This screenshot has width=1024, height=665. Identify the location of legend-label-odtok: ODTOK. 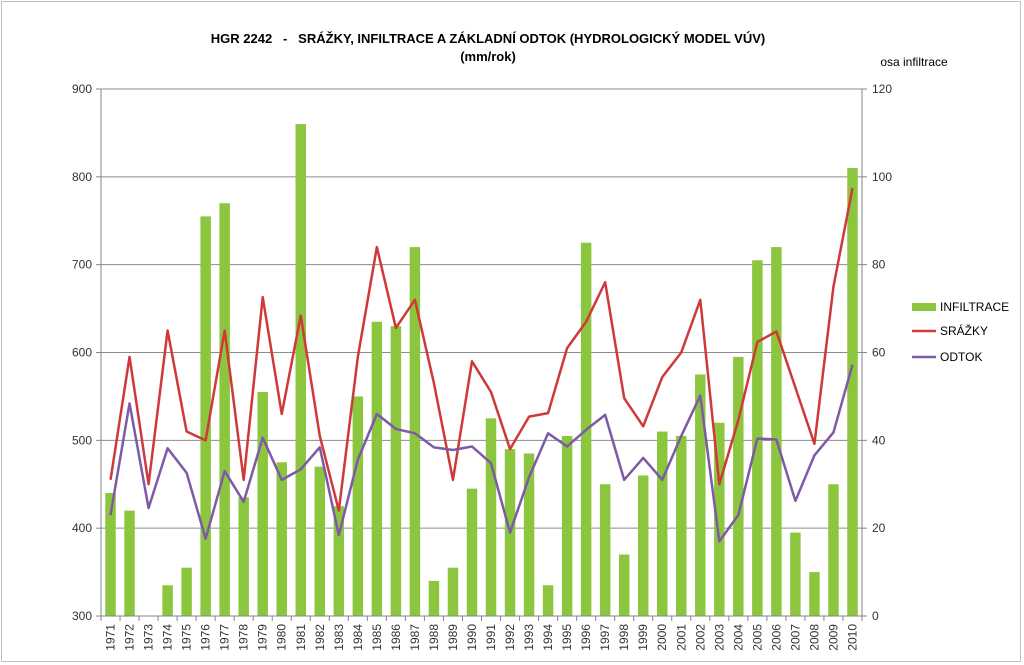
(961, 357).